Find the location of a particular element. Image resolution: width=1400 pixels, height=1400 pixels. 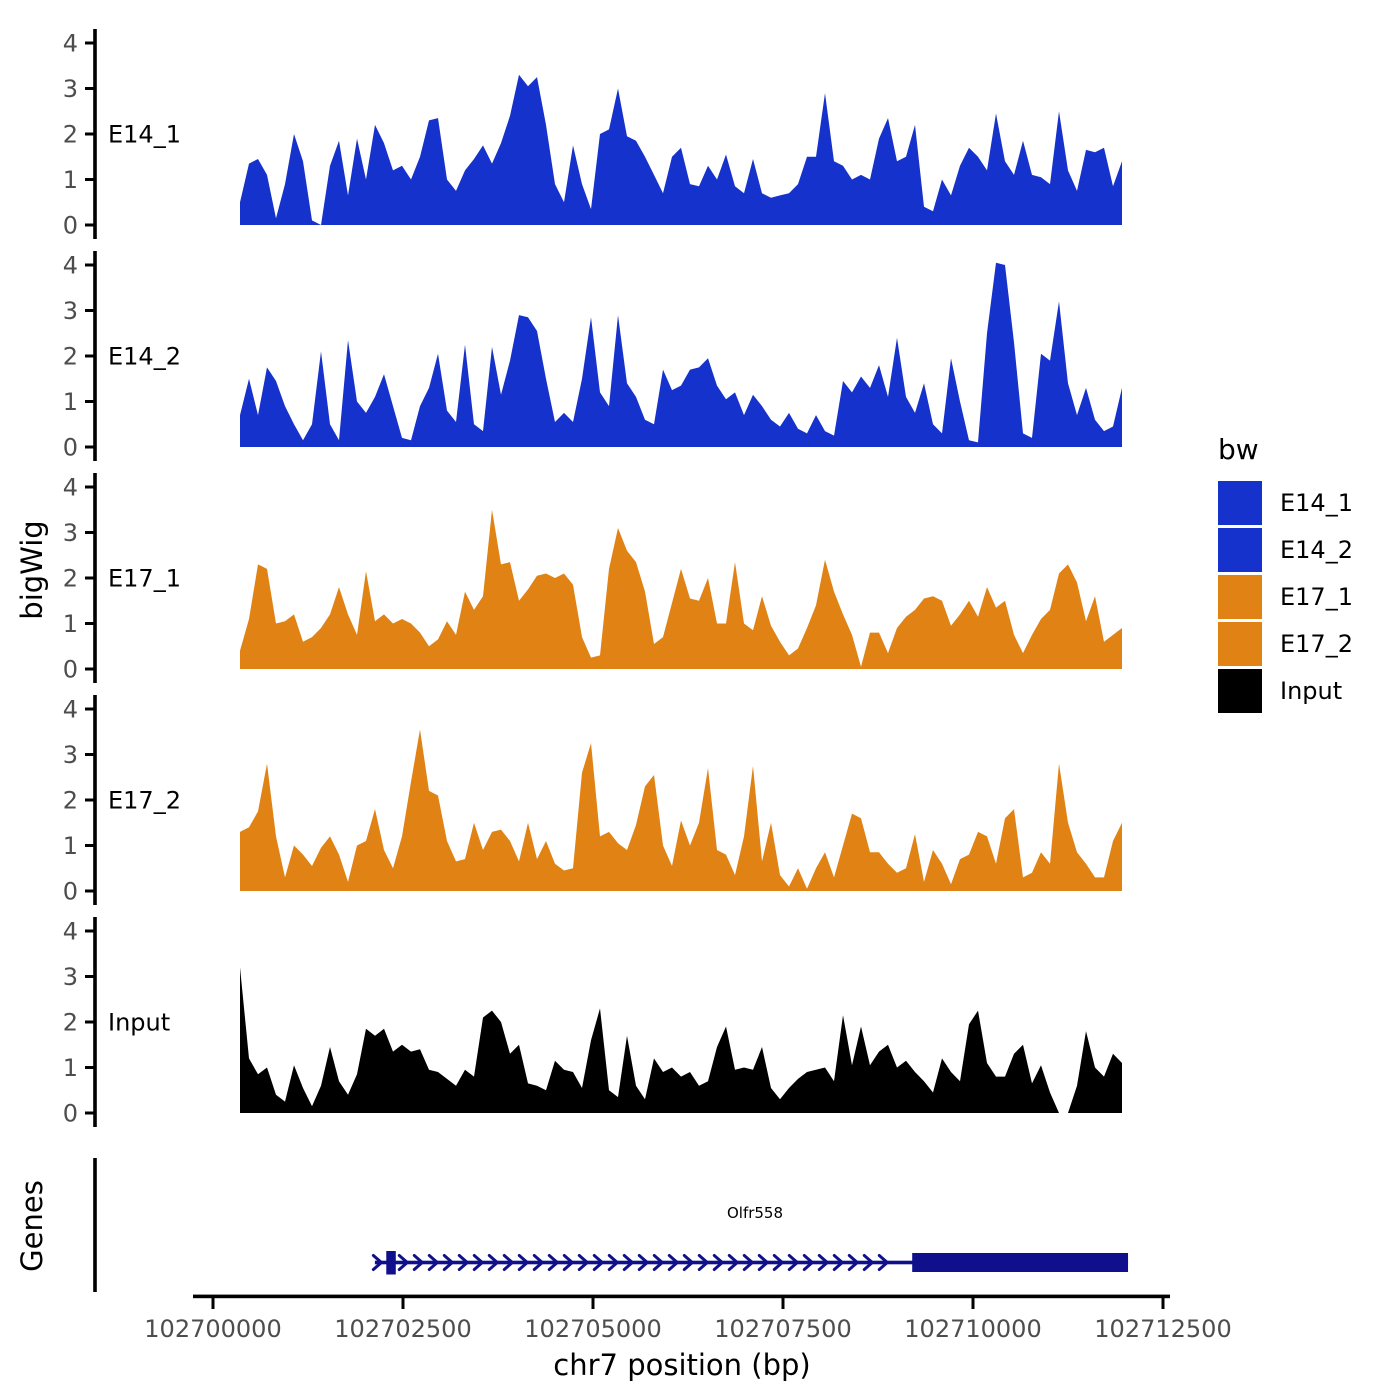

track-facet-label: E14_1 is located at coordinates (144, 135).